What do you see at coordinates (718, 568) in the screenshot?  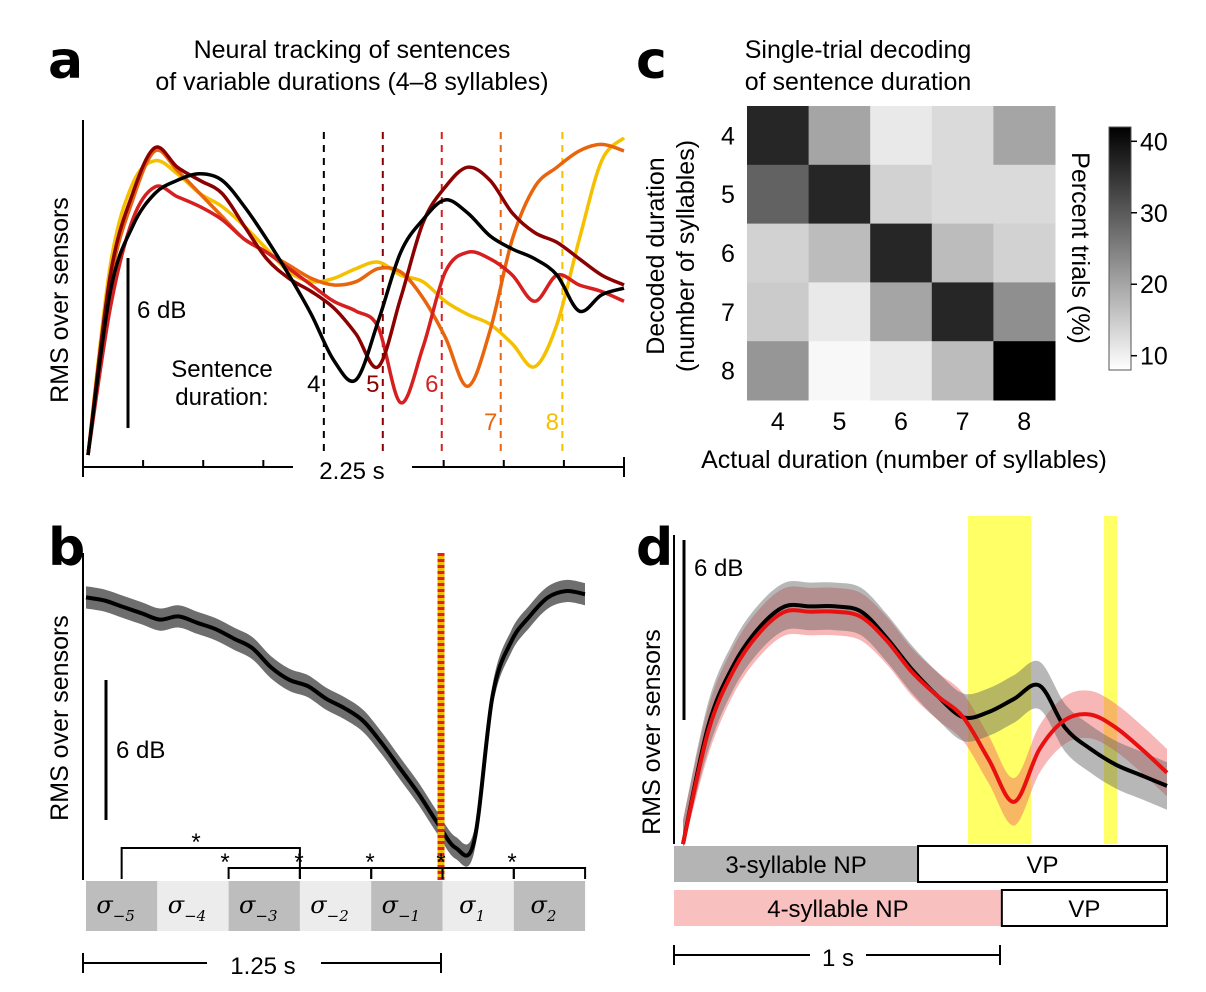 I see `panel-d-scale-bar-label: 6 dB` at bounding box center [718, 568].